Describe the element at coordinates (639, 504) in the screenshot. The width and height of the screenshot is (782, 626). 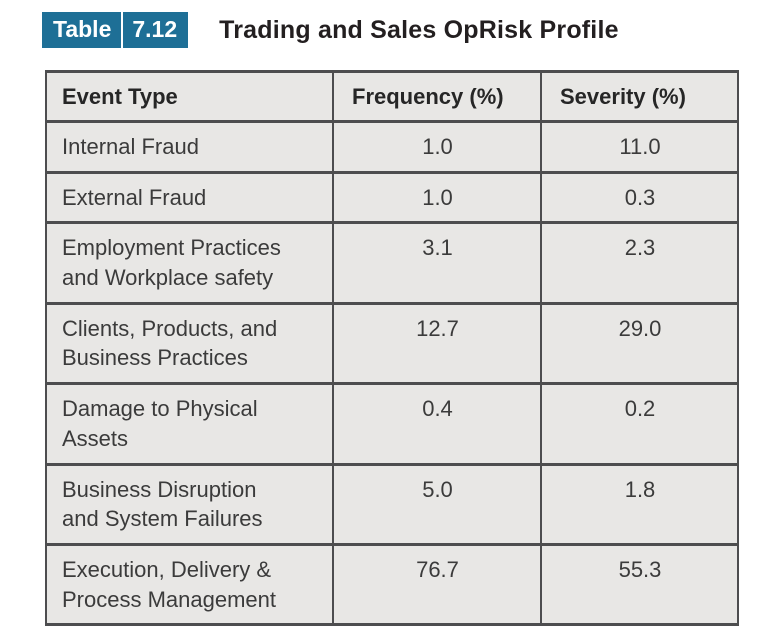
I see `severity-cell: 1.8` at that location.